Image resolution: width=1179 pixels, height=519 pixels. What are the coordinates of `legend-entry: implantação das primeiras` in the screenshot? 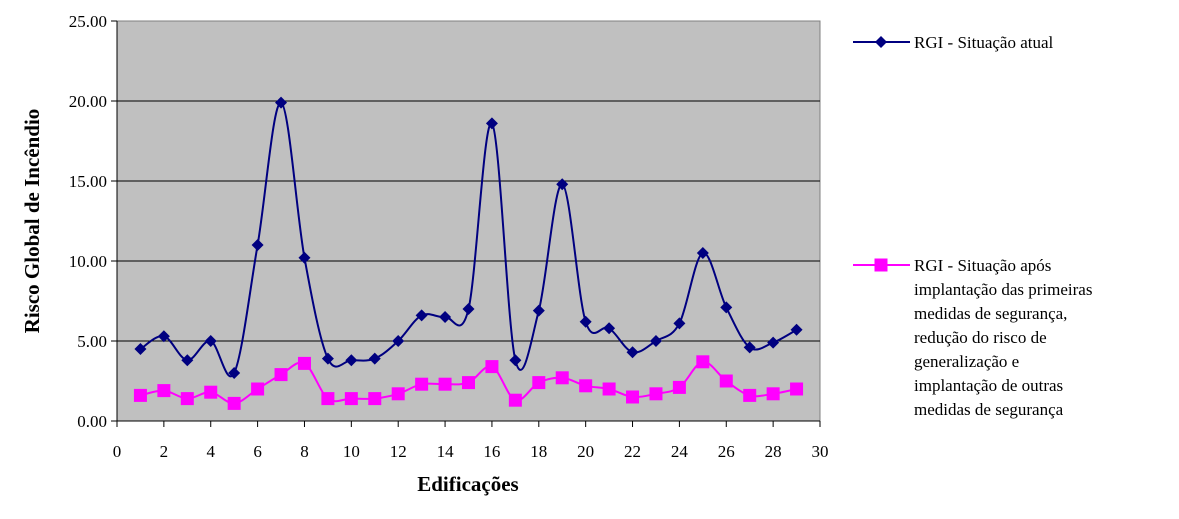 It's located at (1003, 289).